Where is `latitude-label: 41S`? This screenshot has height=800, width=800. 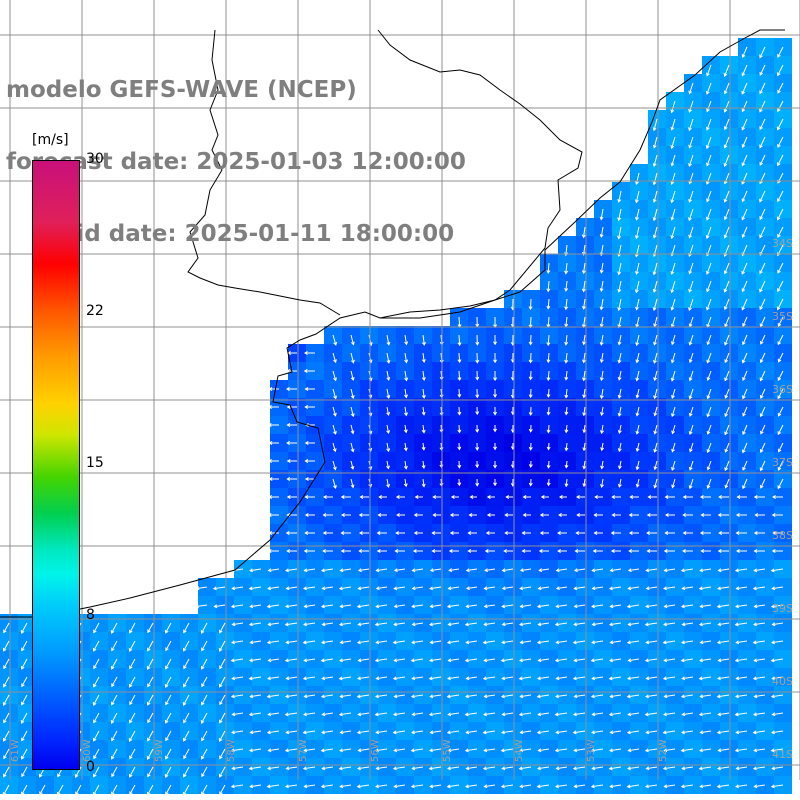 latitude-label: 41S is located at coordinates (782, 754).